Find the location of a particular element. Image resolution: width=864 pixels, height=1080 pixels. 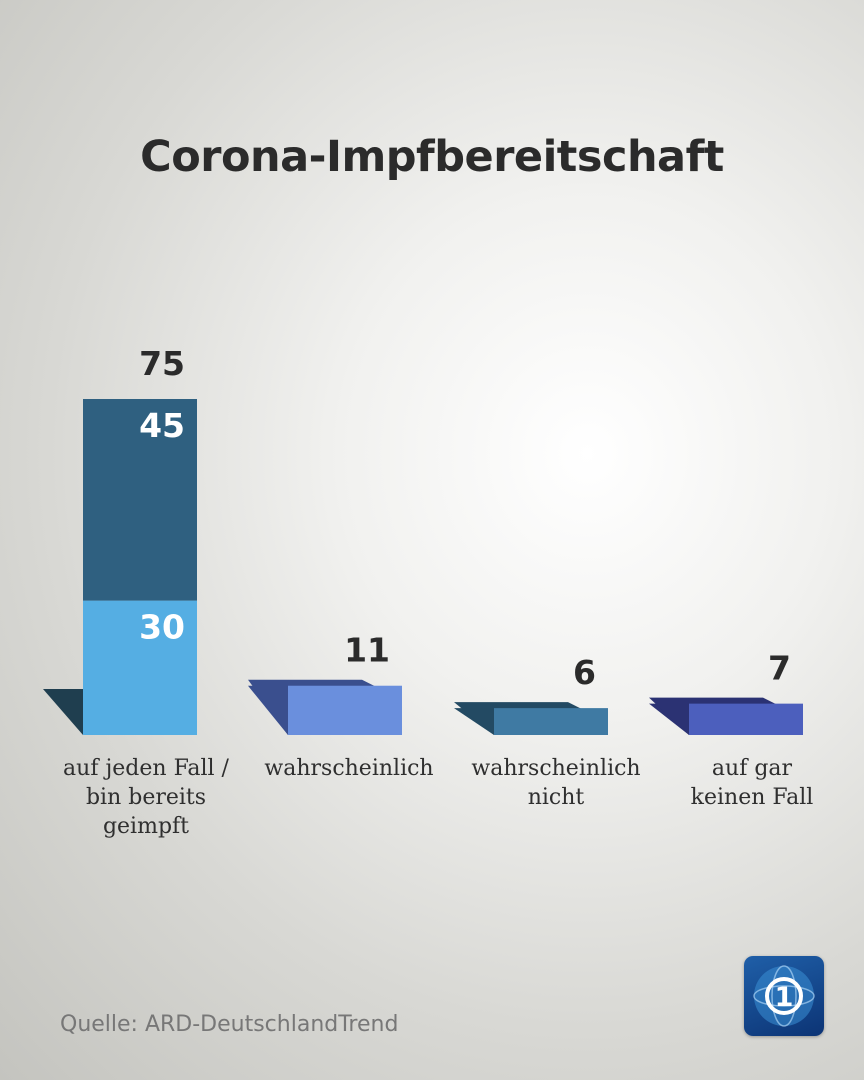

segment-value-label: 30 is located at coordinates (162, 627).